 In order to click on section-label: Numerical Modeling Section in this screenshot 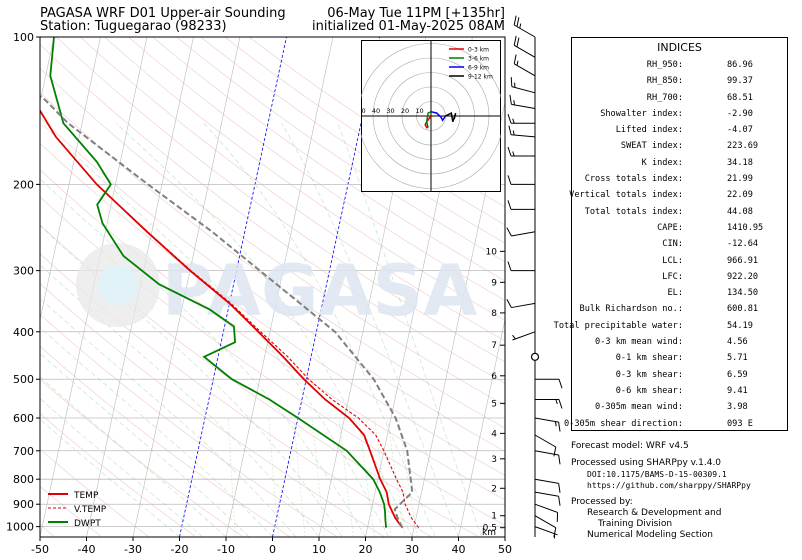, I will do `click(650, 535)`.